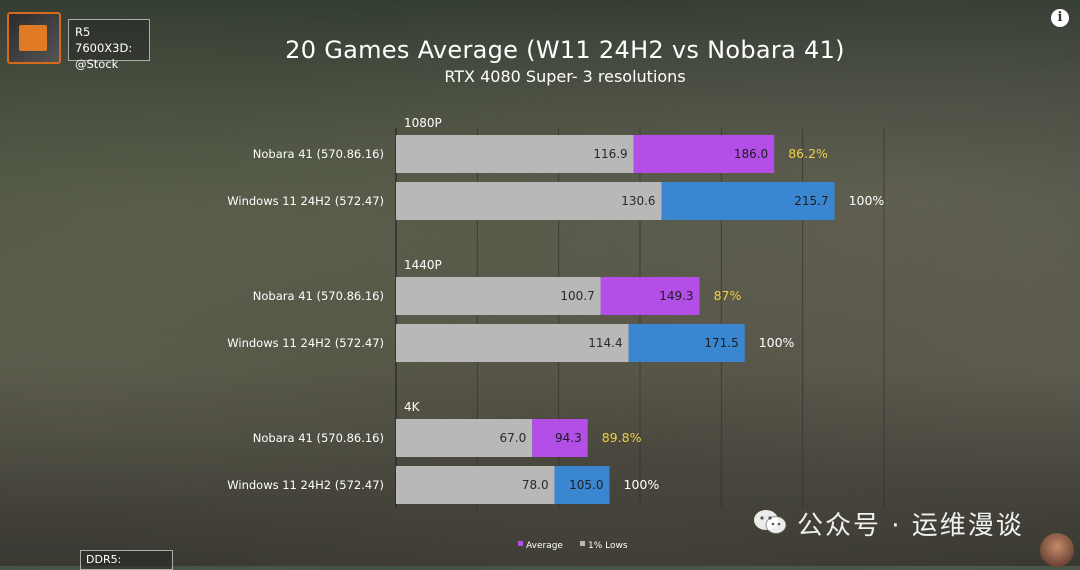  What do you see at coordinates (412, 407) in the screenshot?
I see `group-label: 4K` at bounding box center [412, 407].